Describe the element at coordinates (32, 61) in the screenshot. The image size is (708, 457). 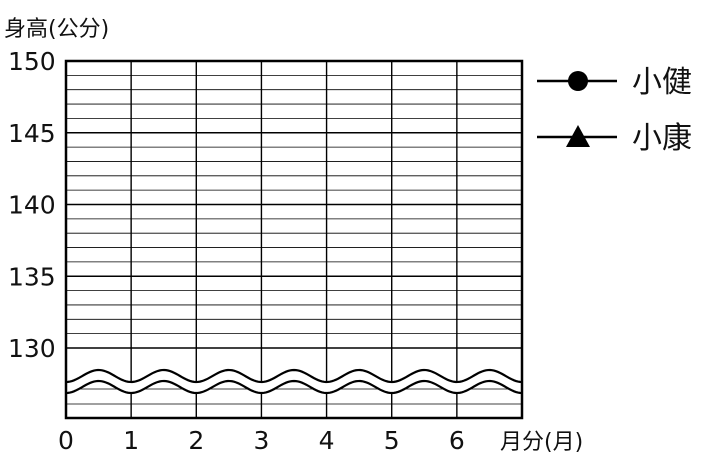
I see `y-tick-label: 150` at that location.